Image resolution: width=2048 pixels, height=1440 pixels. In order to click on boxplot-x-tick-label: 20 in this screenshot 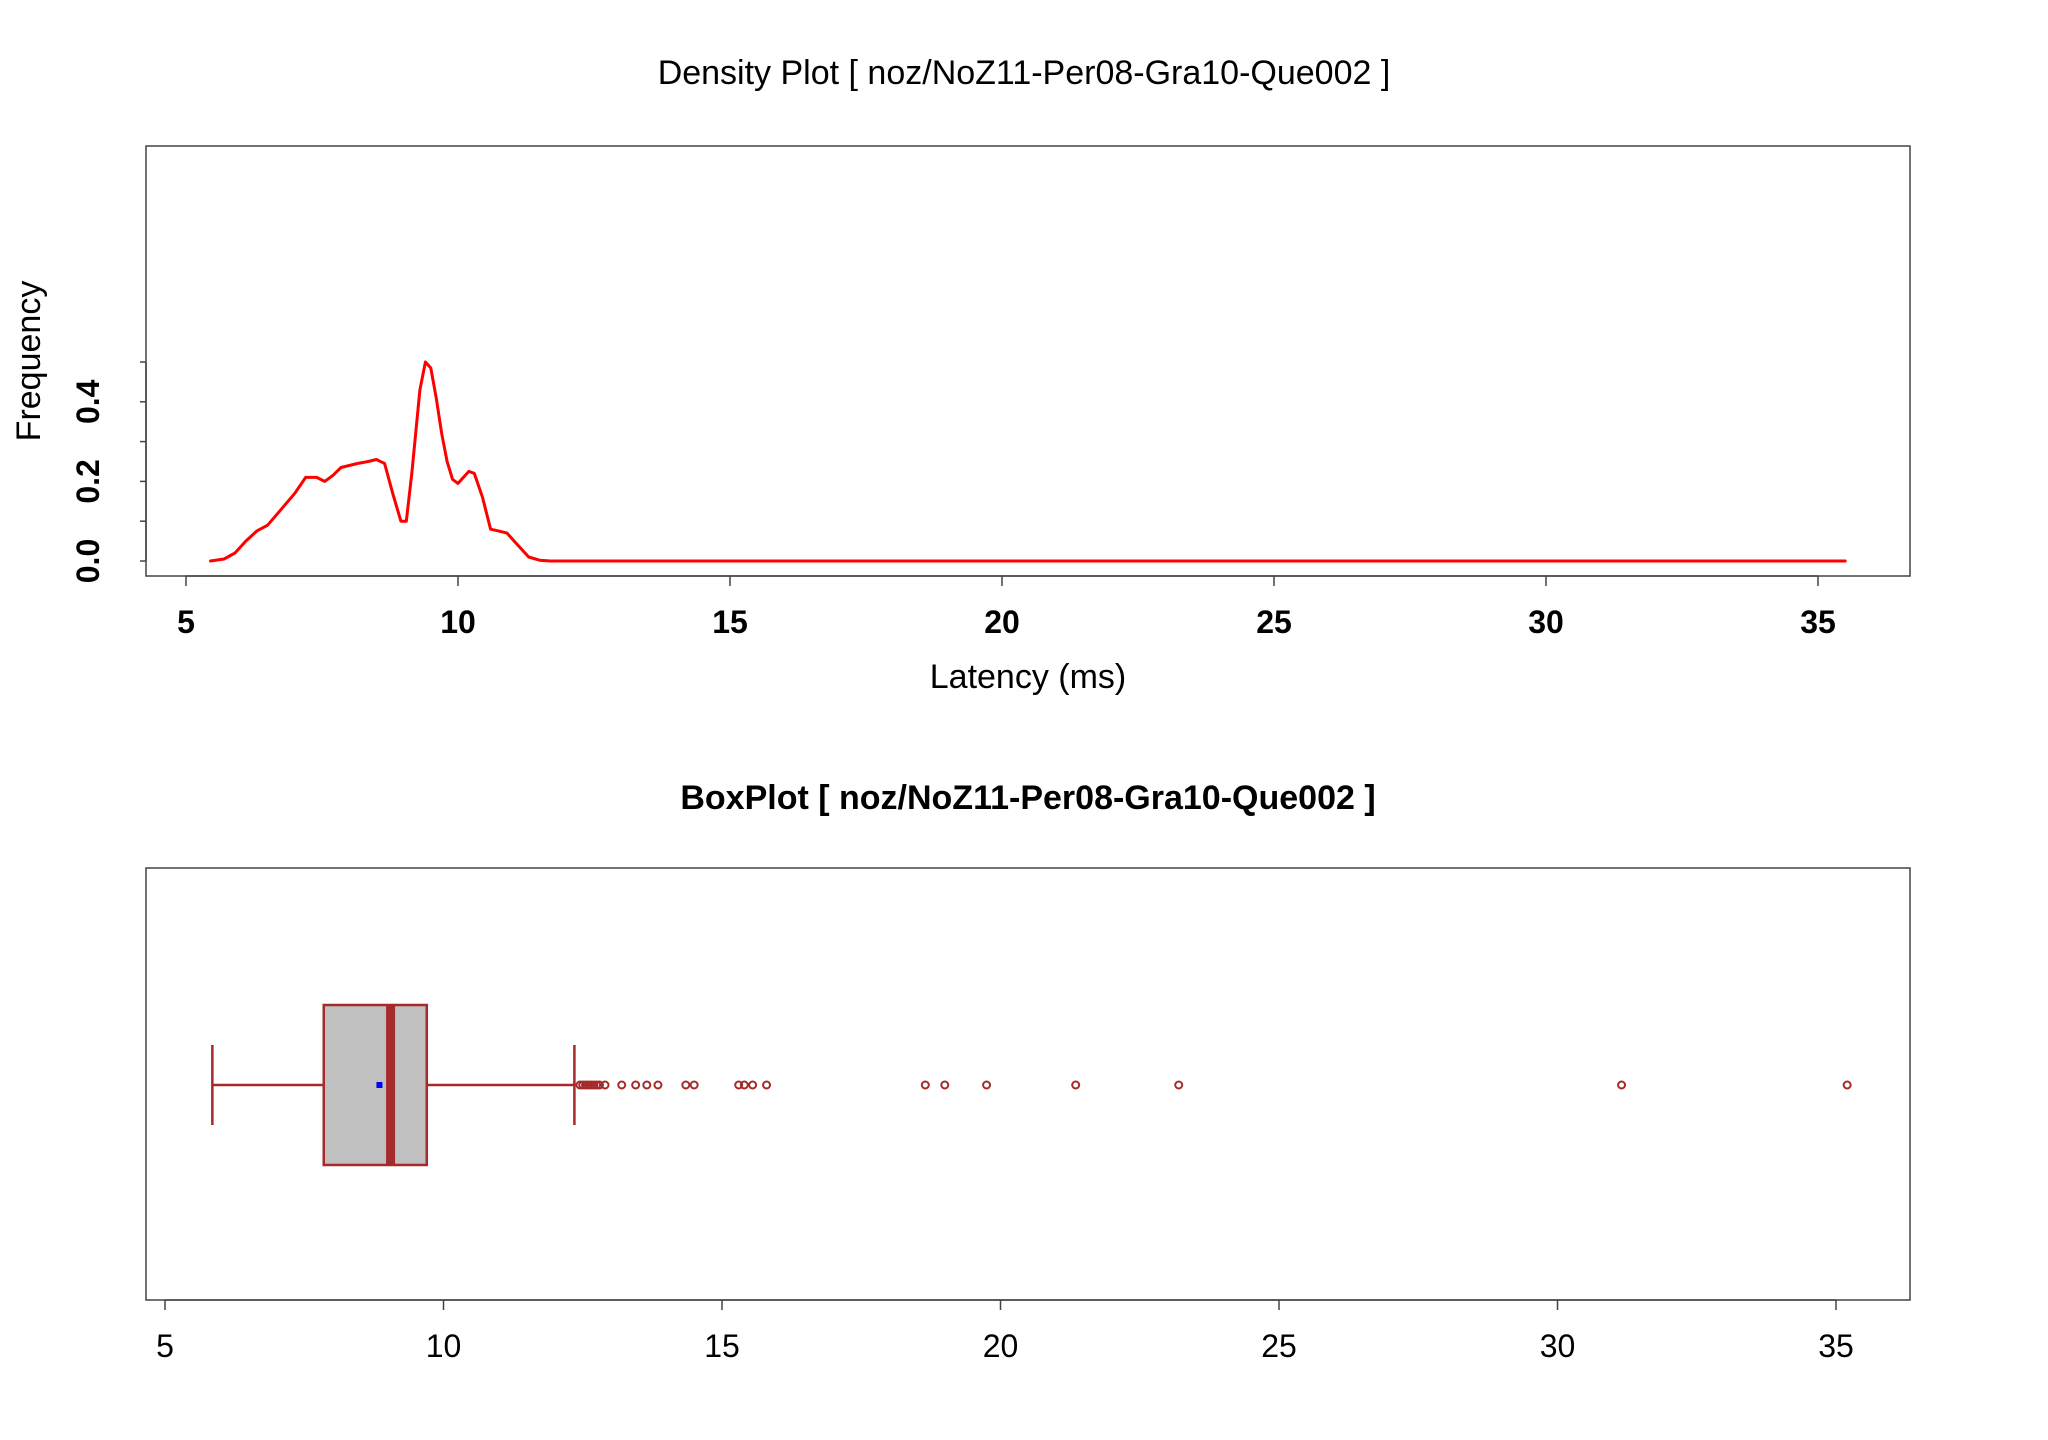, I will do `click(1001, 1346)`.